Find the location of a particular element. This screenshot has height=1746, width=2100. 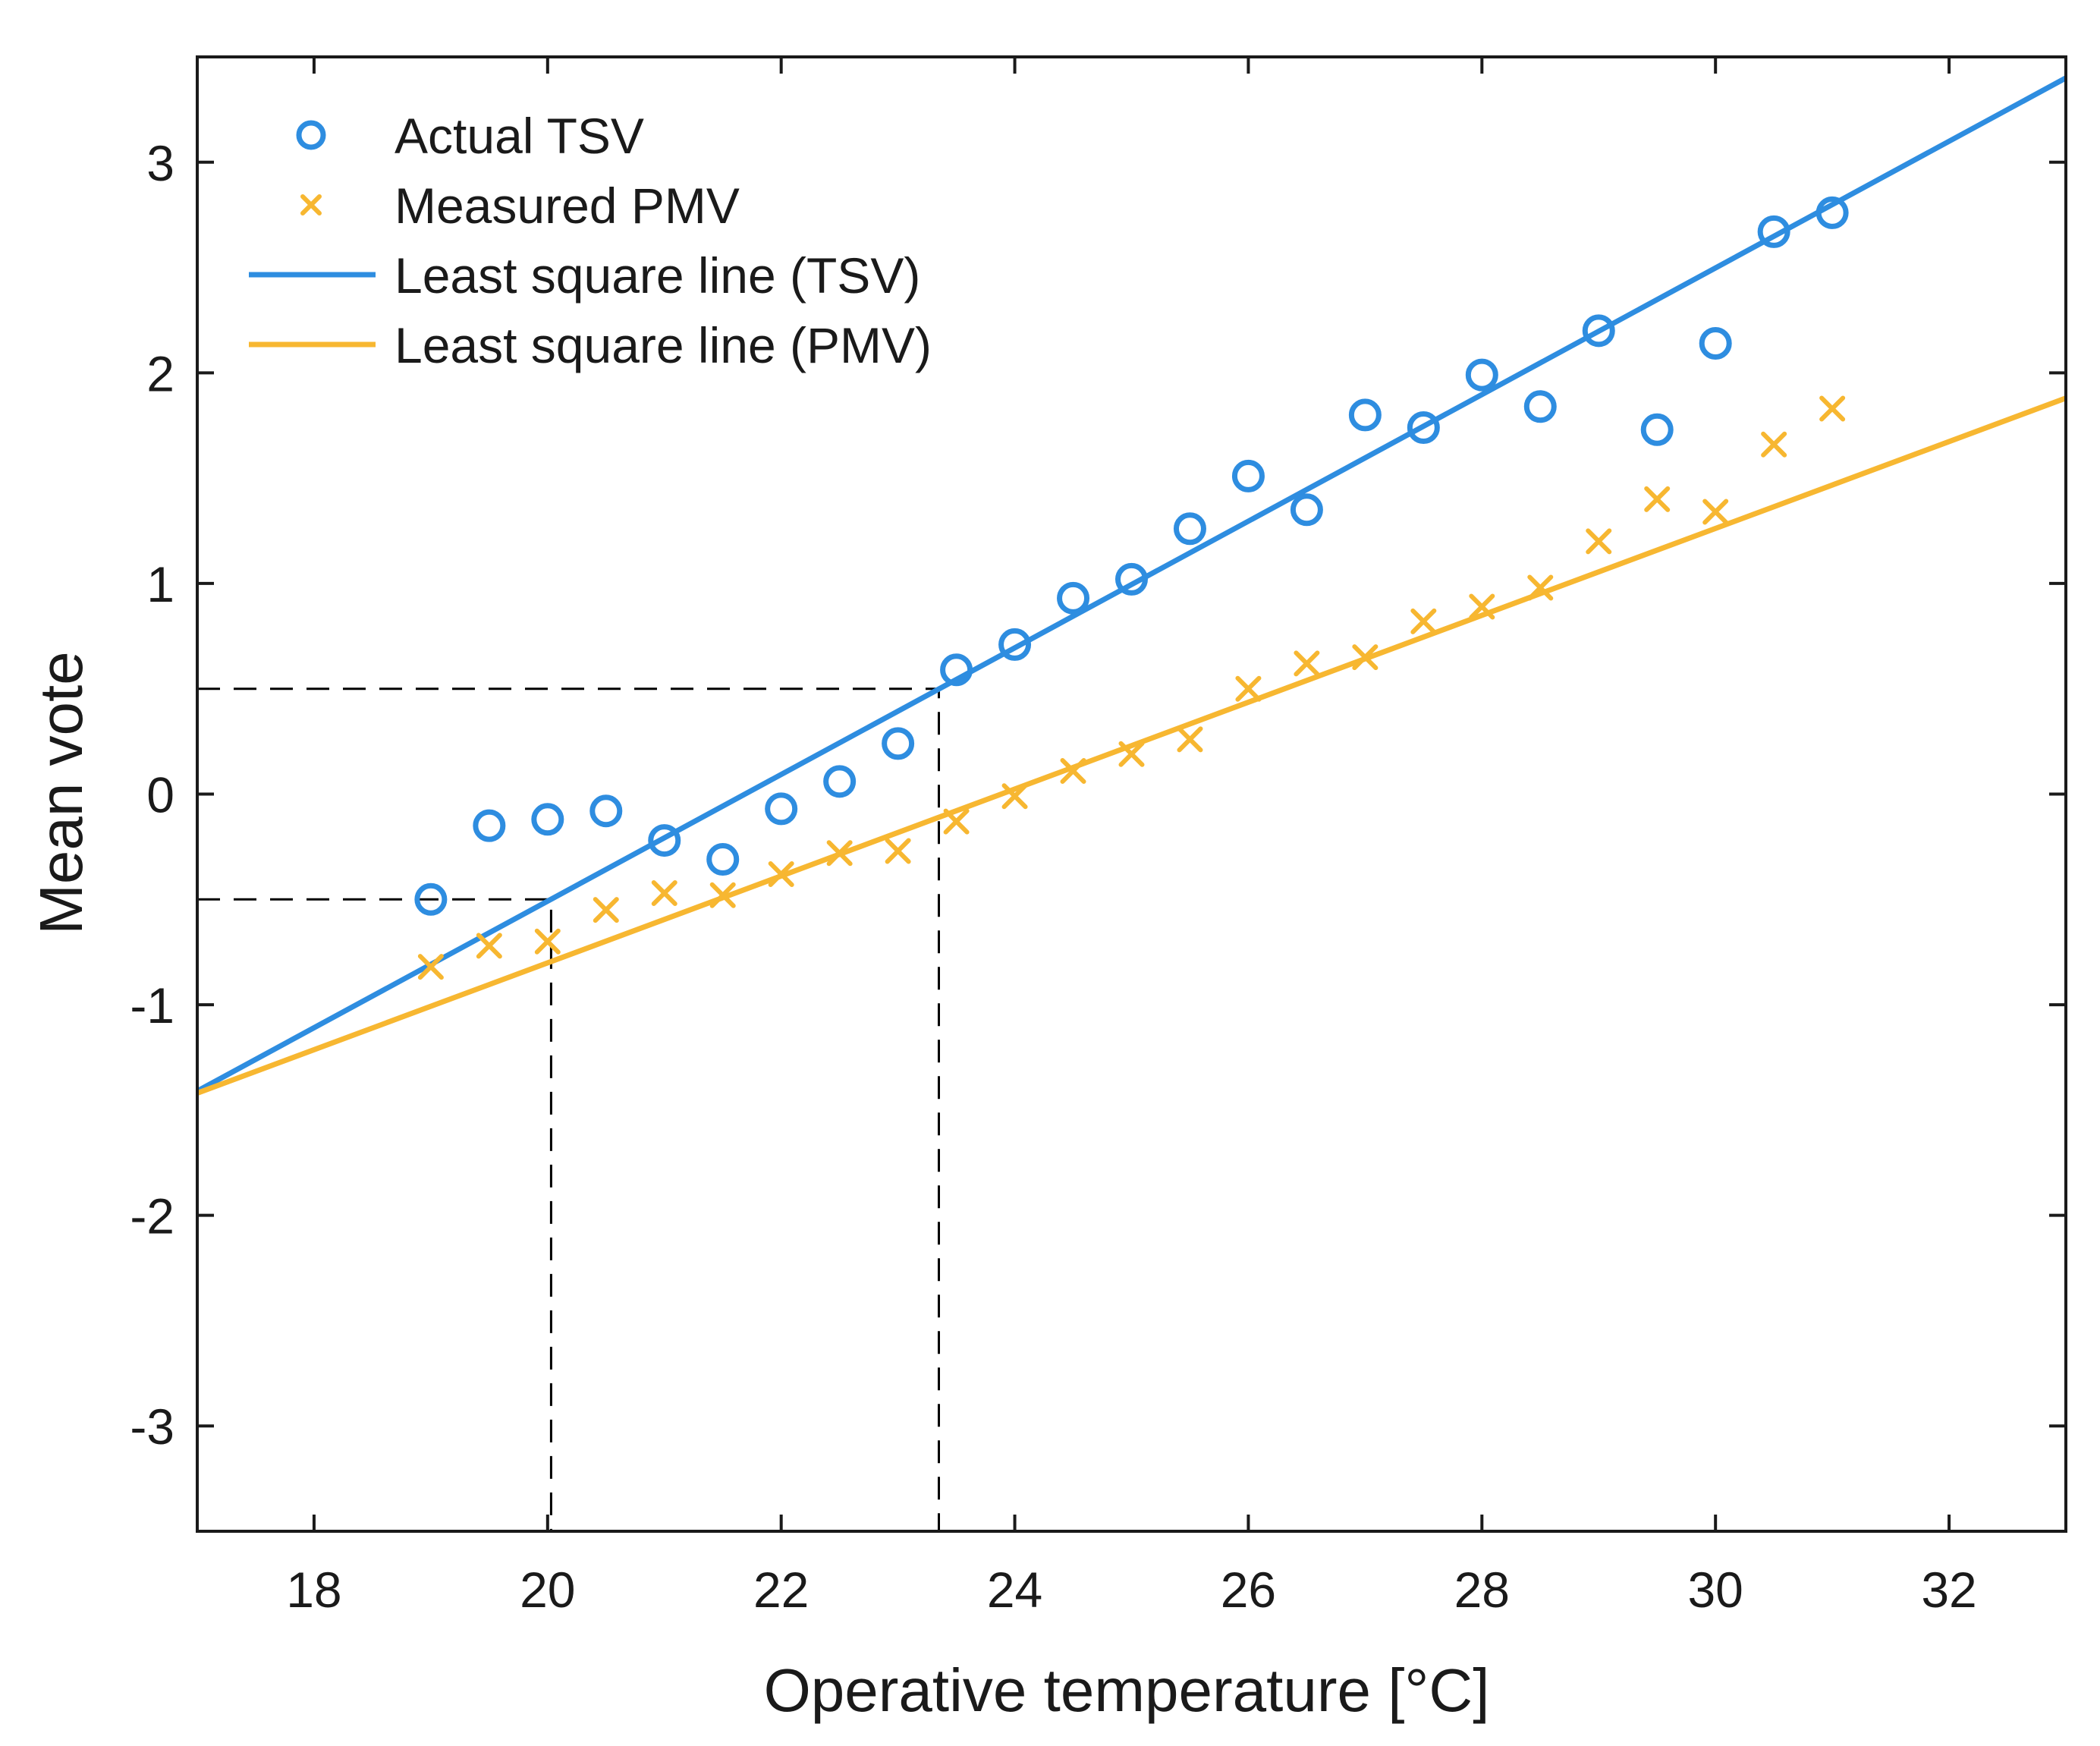

legend-label: Least square line (PMV) is located at coordinates (663, 345).